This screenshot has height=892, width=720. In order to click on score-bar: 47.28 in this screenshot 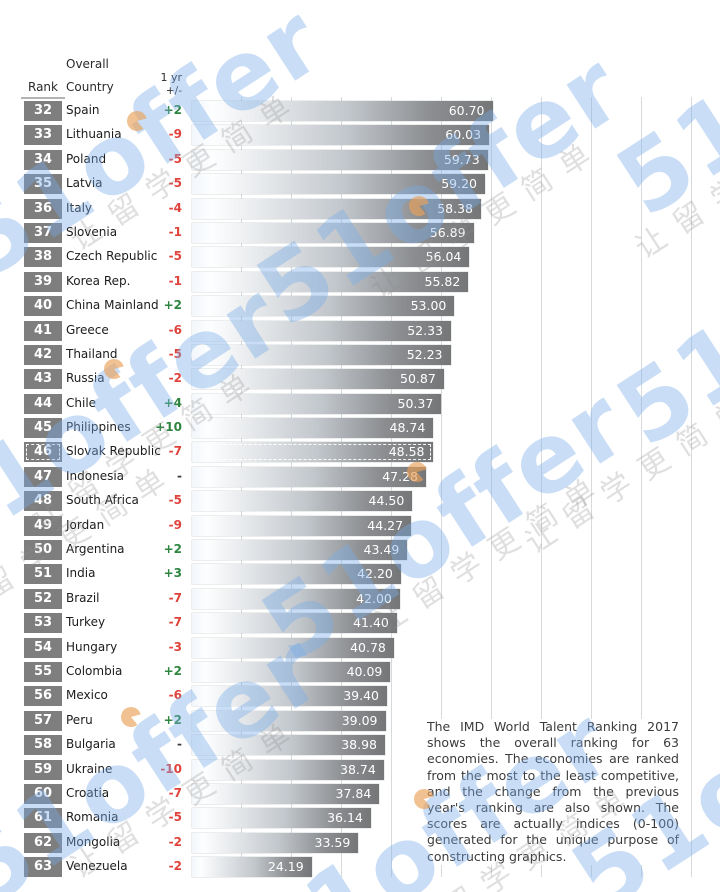, I will do `click(309, 476)`.